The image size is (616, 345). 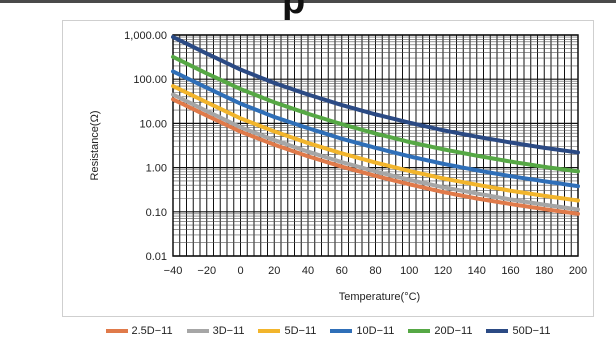 I want to click on x-tick-label: −40, so click(x=173, y=271).